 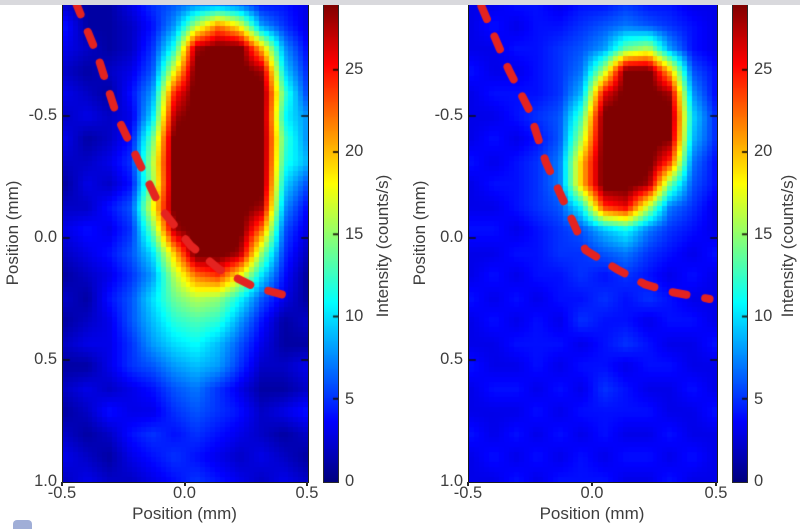 What do you see at coordinates (740, 243) in the screenshot?
I see `colorbar-canvas-right` at bounding box center [740, 243].